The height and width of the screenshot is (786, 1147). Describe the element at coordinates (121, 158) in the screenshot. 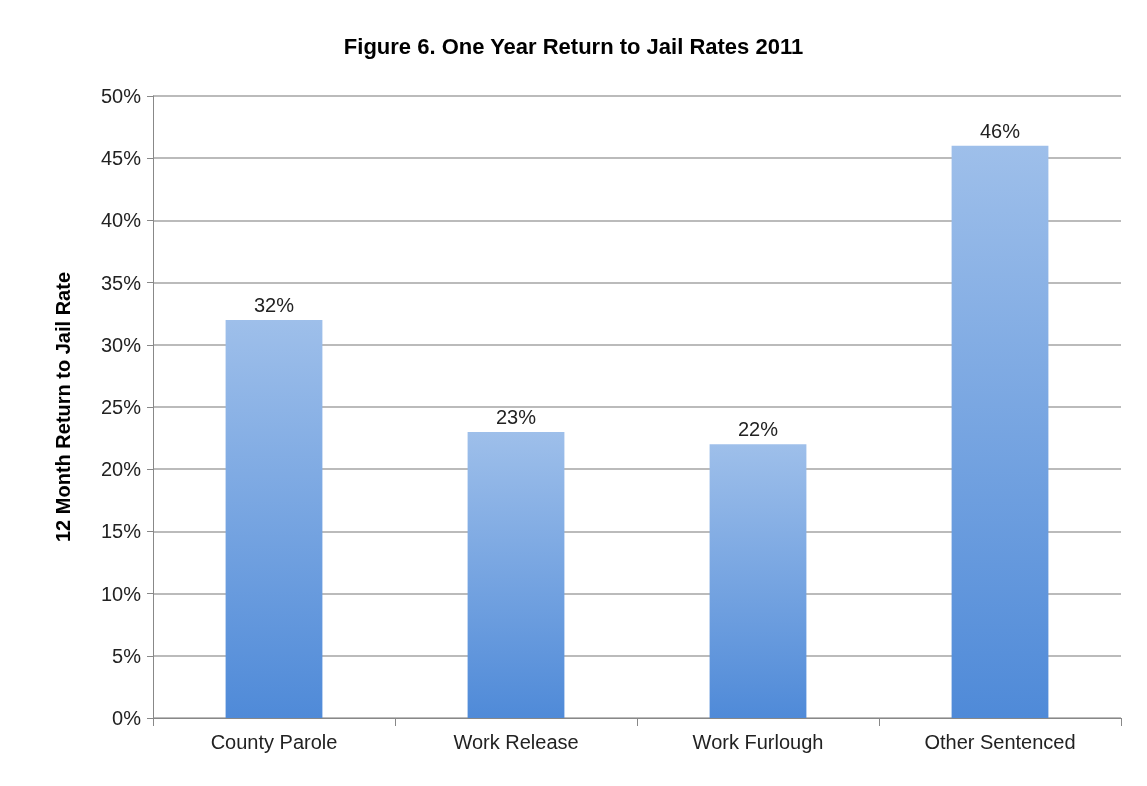

I see `y-tick-label: 45%` at that location.